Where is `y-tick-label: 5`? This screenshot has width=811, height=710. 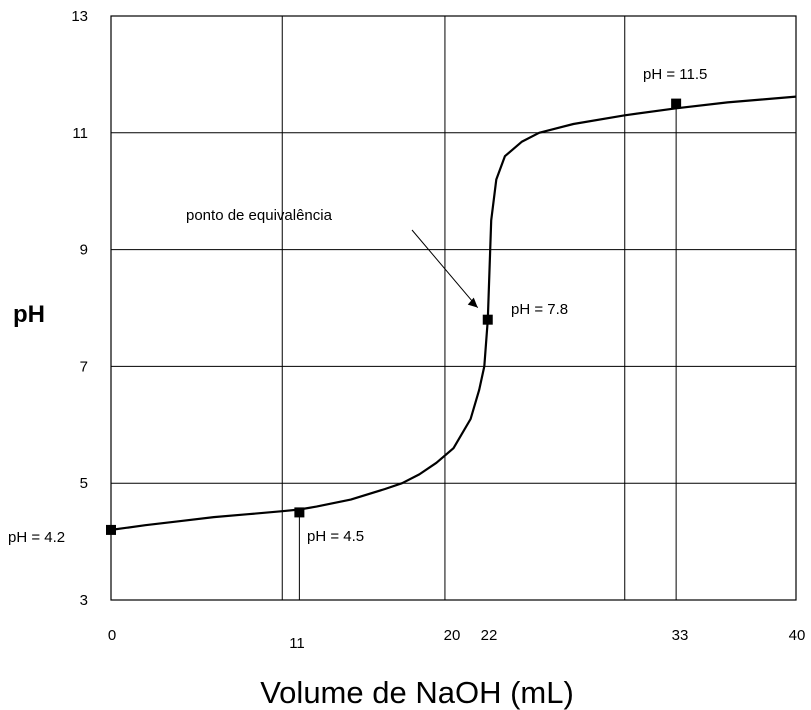
y-tick-label: 5 is located at coordinates (84, 483).